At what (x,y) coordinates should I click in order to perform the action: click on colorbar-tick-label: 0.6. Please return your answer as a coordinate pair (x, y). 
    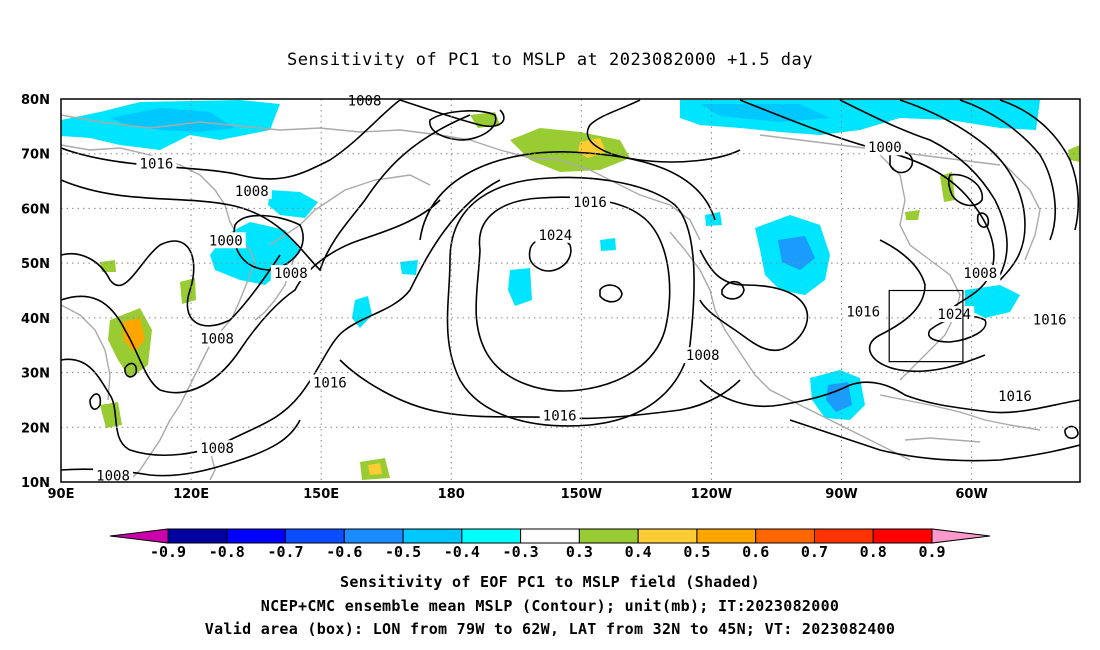
    Looking at the image, I should click on (755, 552).